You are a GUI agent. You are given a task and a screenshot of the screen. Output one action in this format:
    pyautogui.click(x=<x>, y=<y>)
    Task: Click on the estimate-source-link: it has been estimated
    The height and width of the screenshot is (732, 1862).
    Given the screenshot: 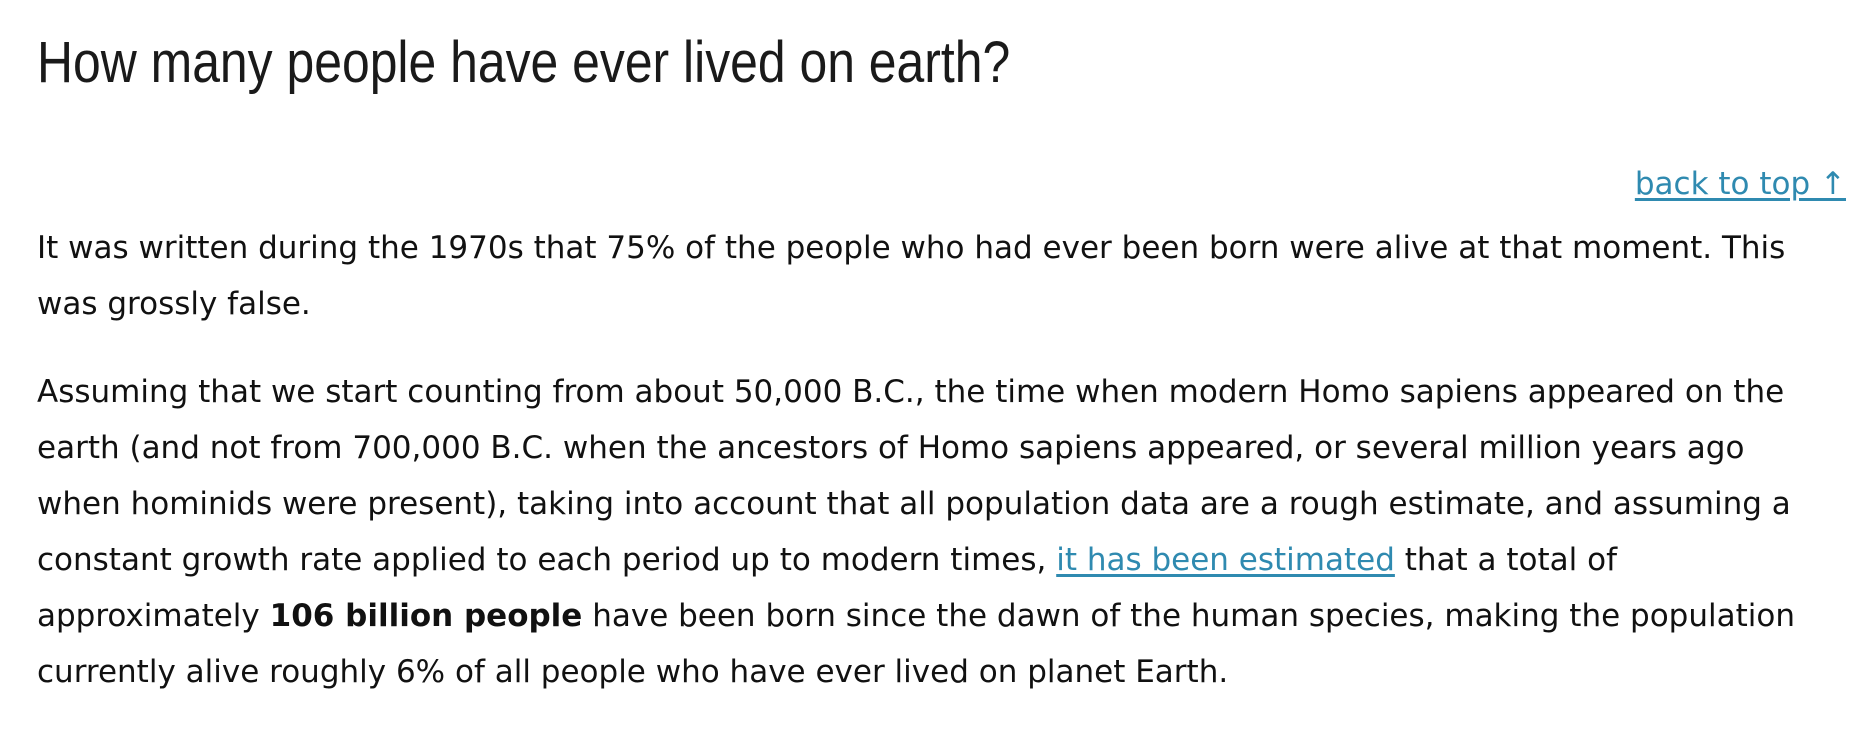 What is the action you would take?
    pyautogui.click(x=1225, y=560)
    